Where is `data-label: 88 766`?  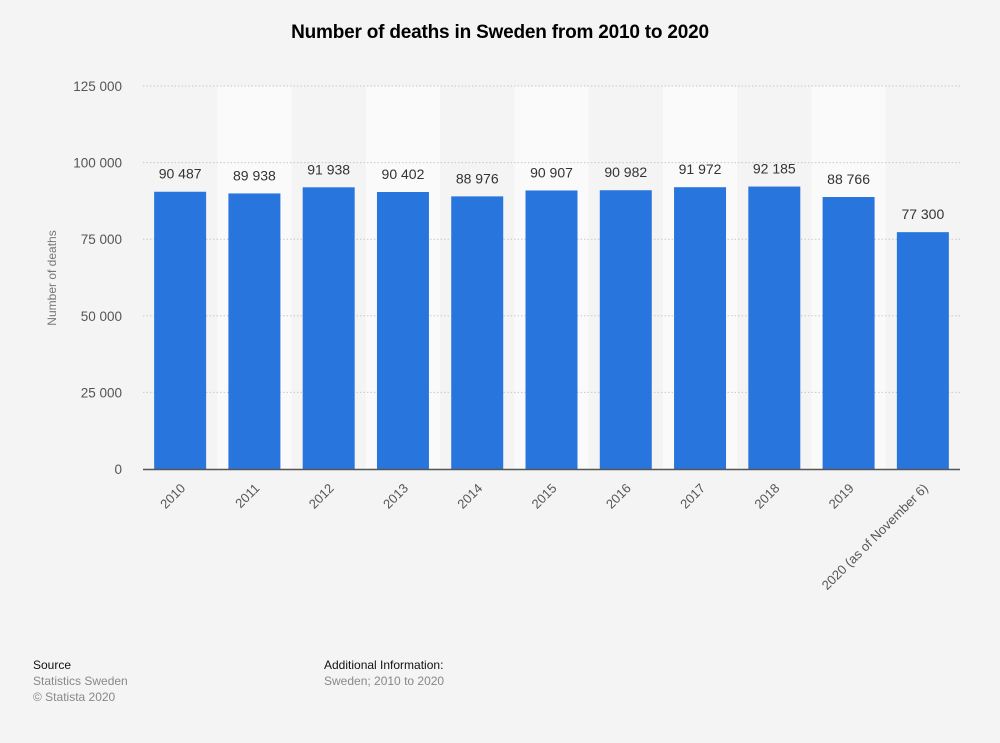
data-label: 88 766 is located at coordinates (848, 179).